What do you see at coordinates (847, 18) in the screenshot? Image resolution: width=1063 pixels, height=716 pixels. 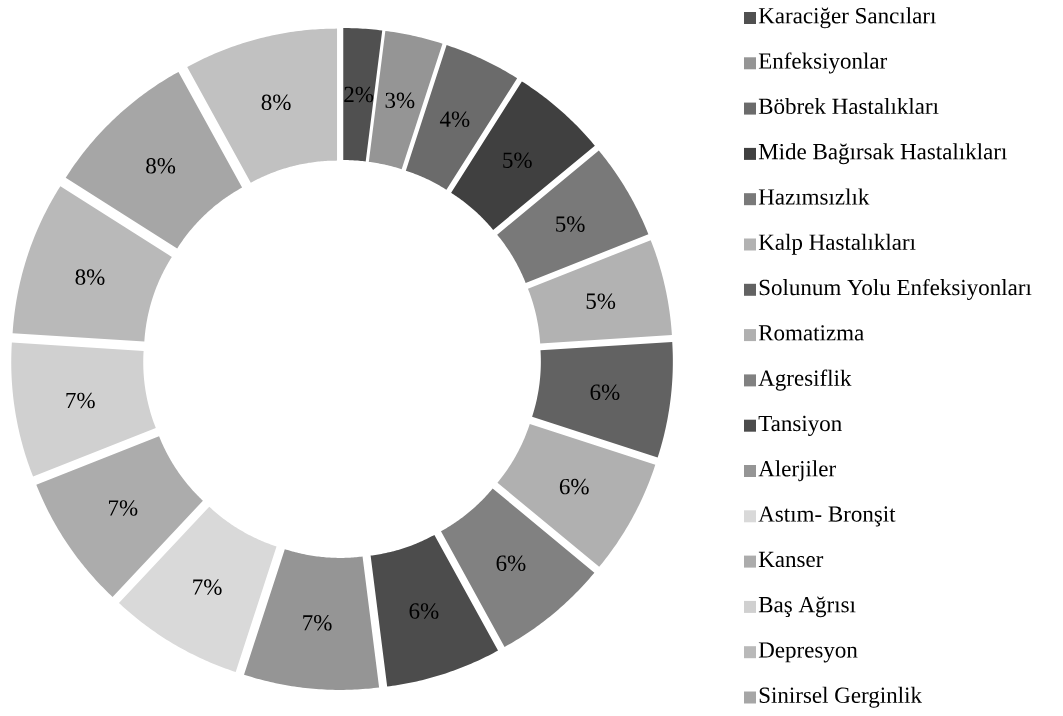 I see `legend-label: Karaciğer Sancıları` at bounding box center [847, 18].